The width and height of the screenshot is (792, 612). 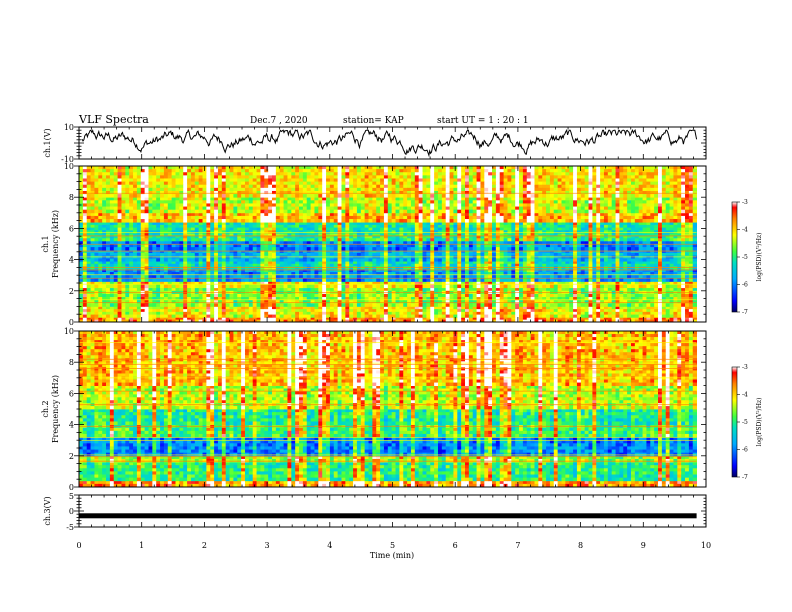 I want to click on ch2-frequency-ylabel: Frequency (kHz), so click(x=55, y=409).